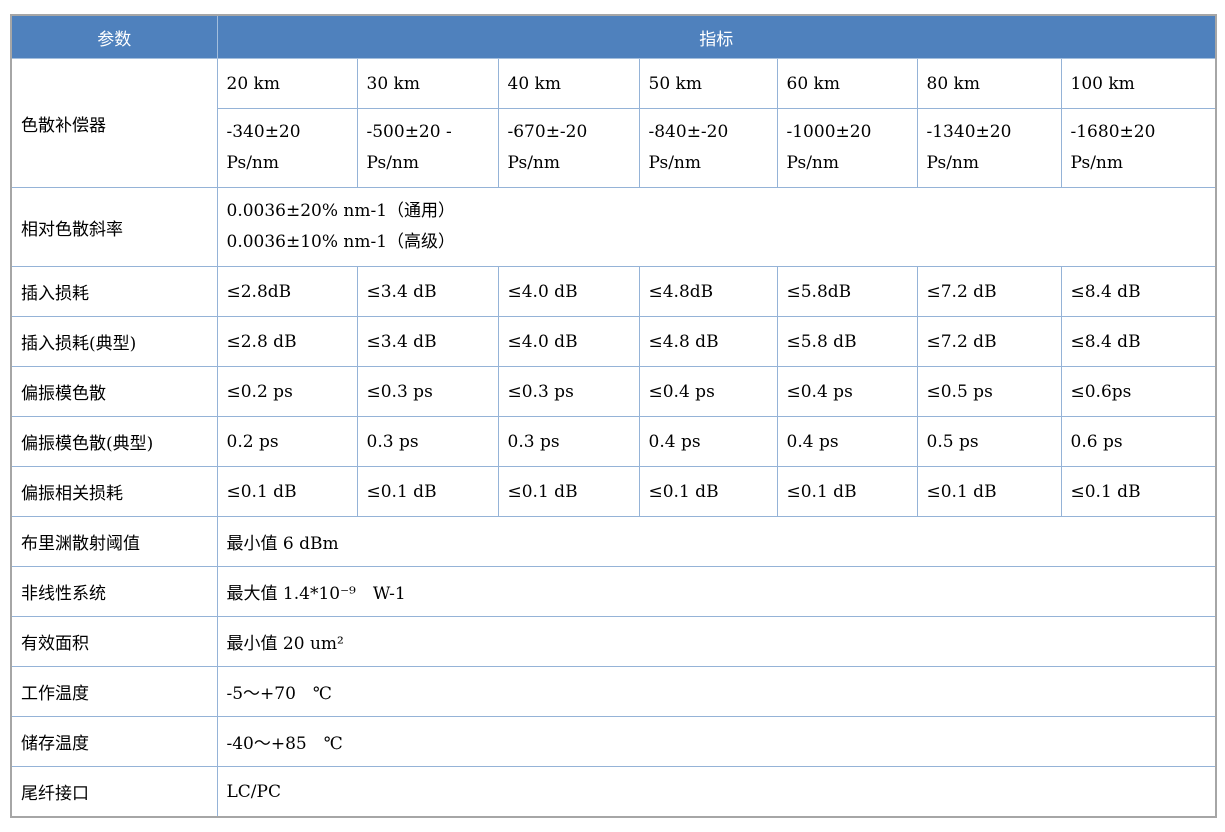  What do you see at coordinates (114, 741) in the screenshot?
I see `row-label-cell: 储存温度` at bounding box center [114, 741].